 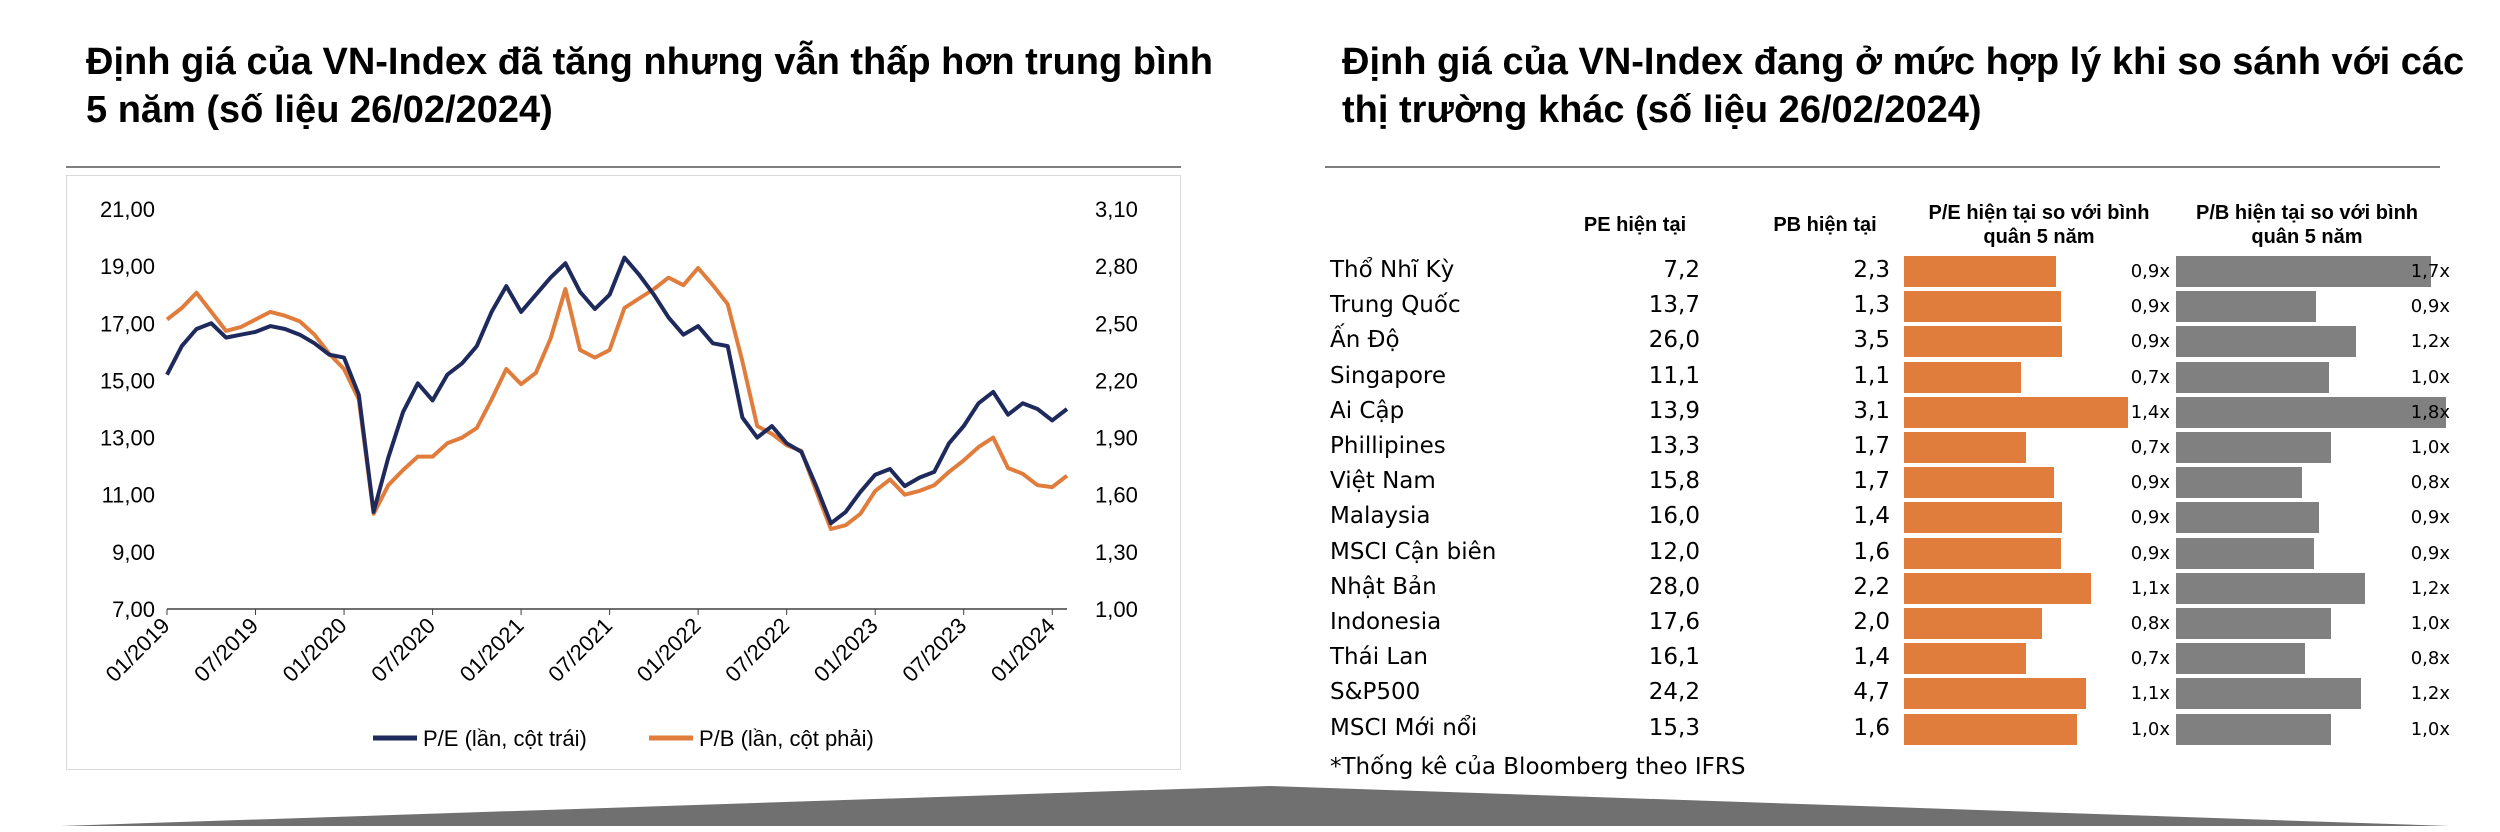 What do you see at coordinates (1674, 622) in the screenshot?
I see `pe-value: 17,6` at bounding box center [1674, 622].